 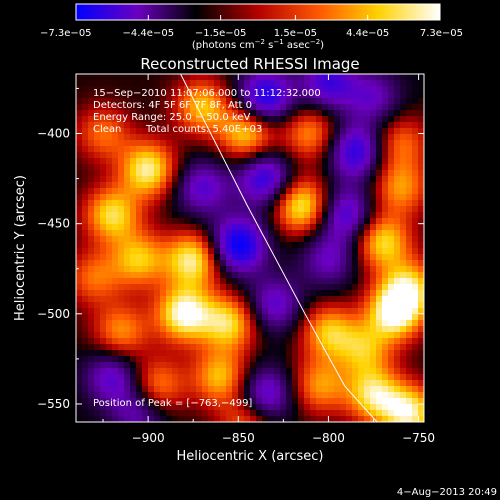 I want to click on y-axis-label: Heliocentric Y (arcsec), so click(x=20, y=248).